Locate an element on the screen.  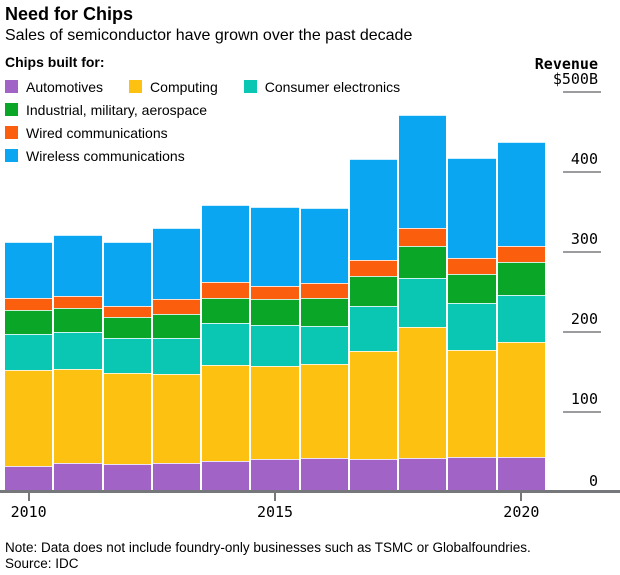
segment-industrial-military-aerospace-2017 is located at coordinates (373, 291).